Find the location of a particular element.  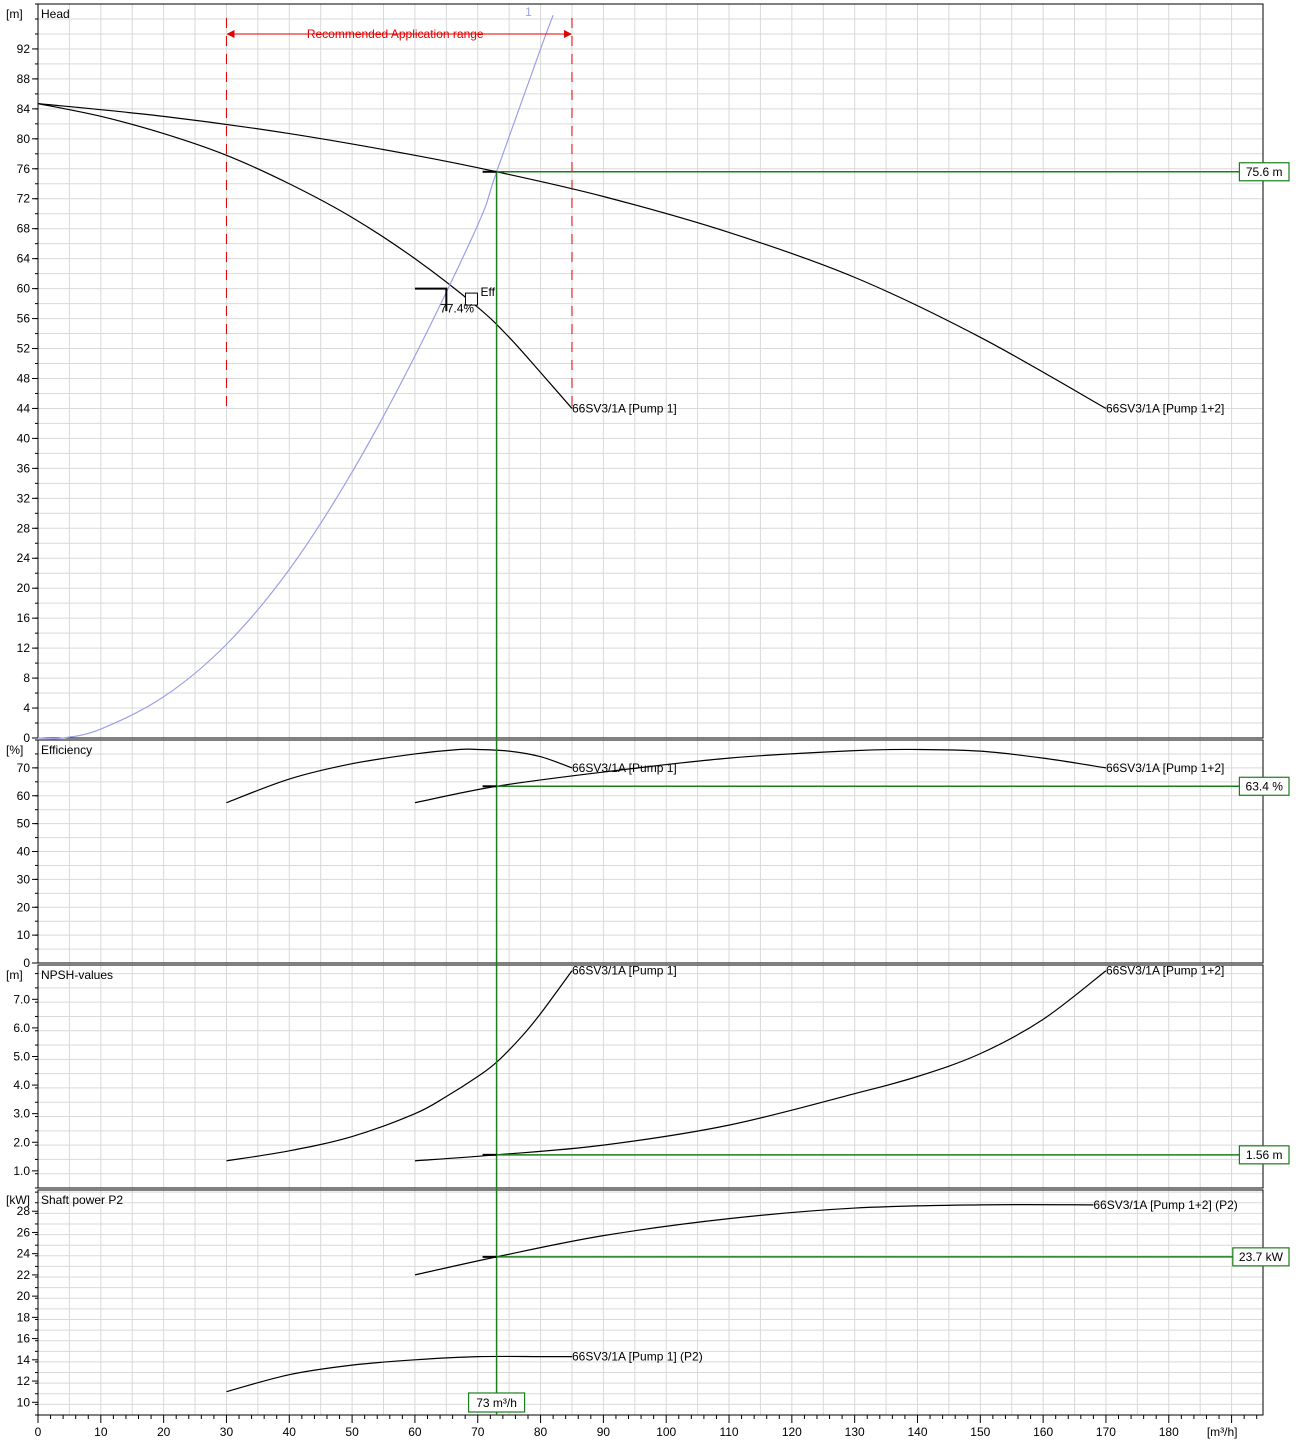

y-tick-label: 26 is located at coordinates (24, 1232).